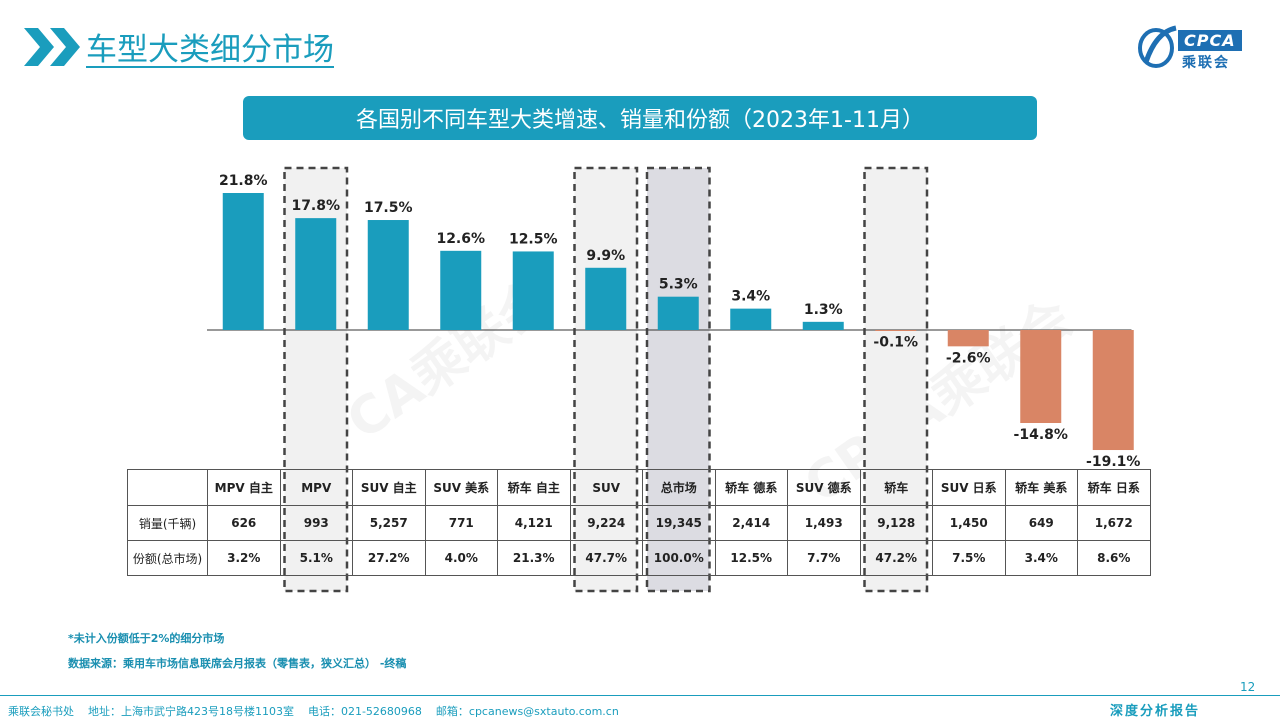  Describe the element at coordinates (969, 487) in the screenshot. I see `table-header-cell: SUV 日系` at that location.